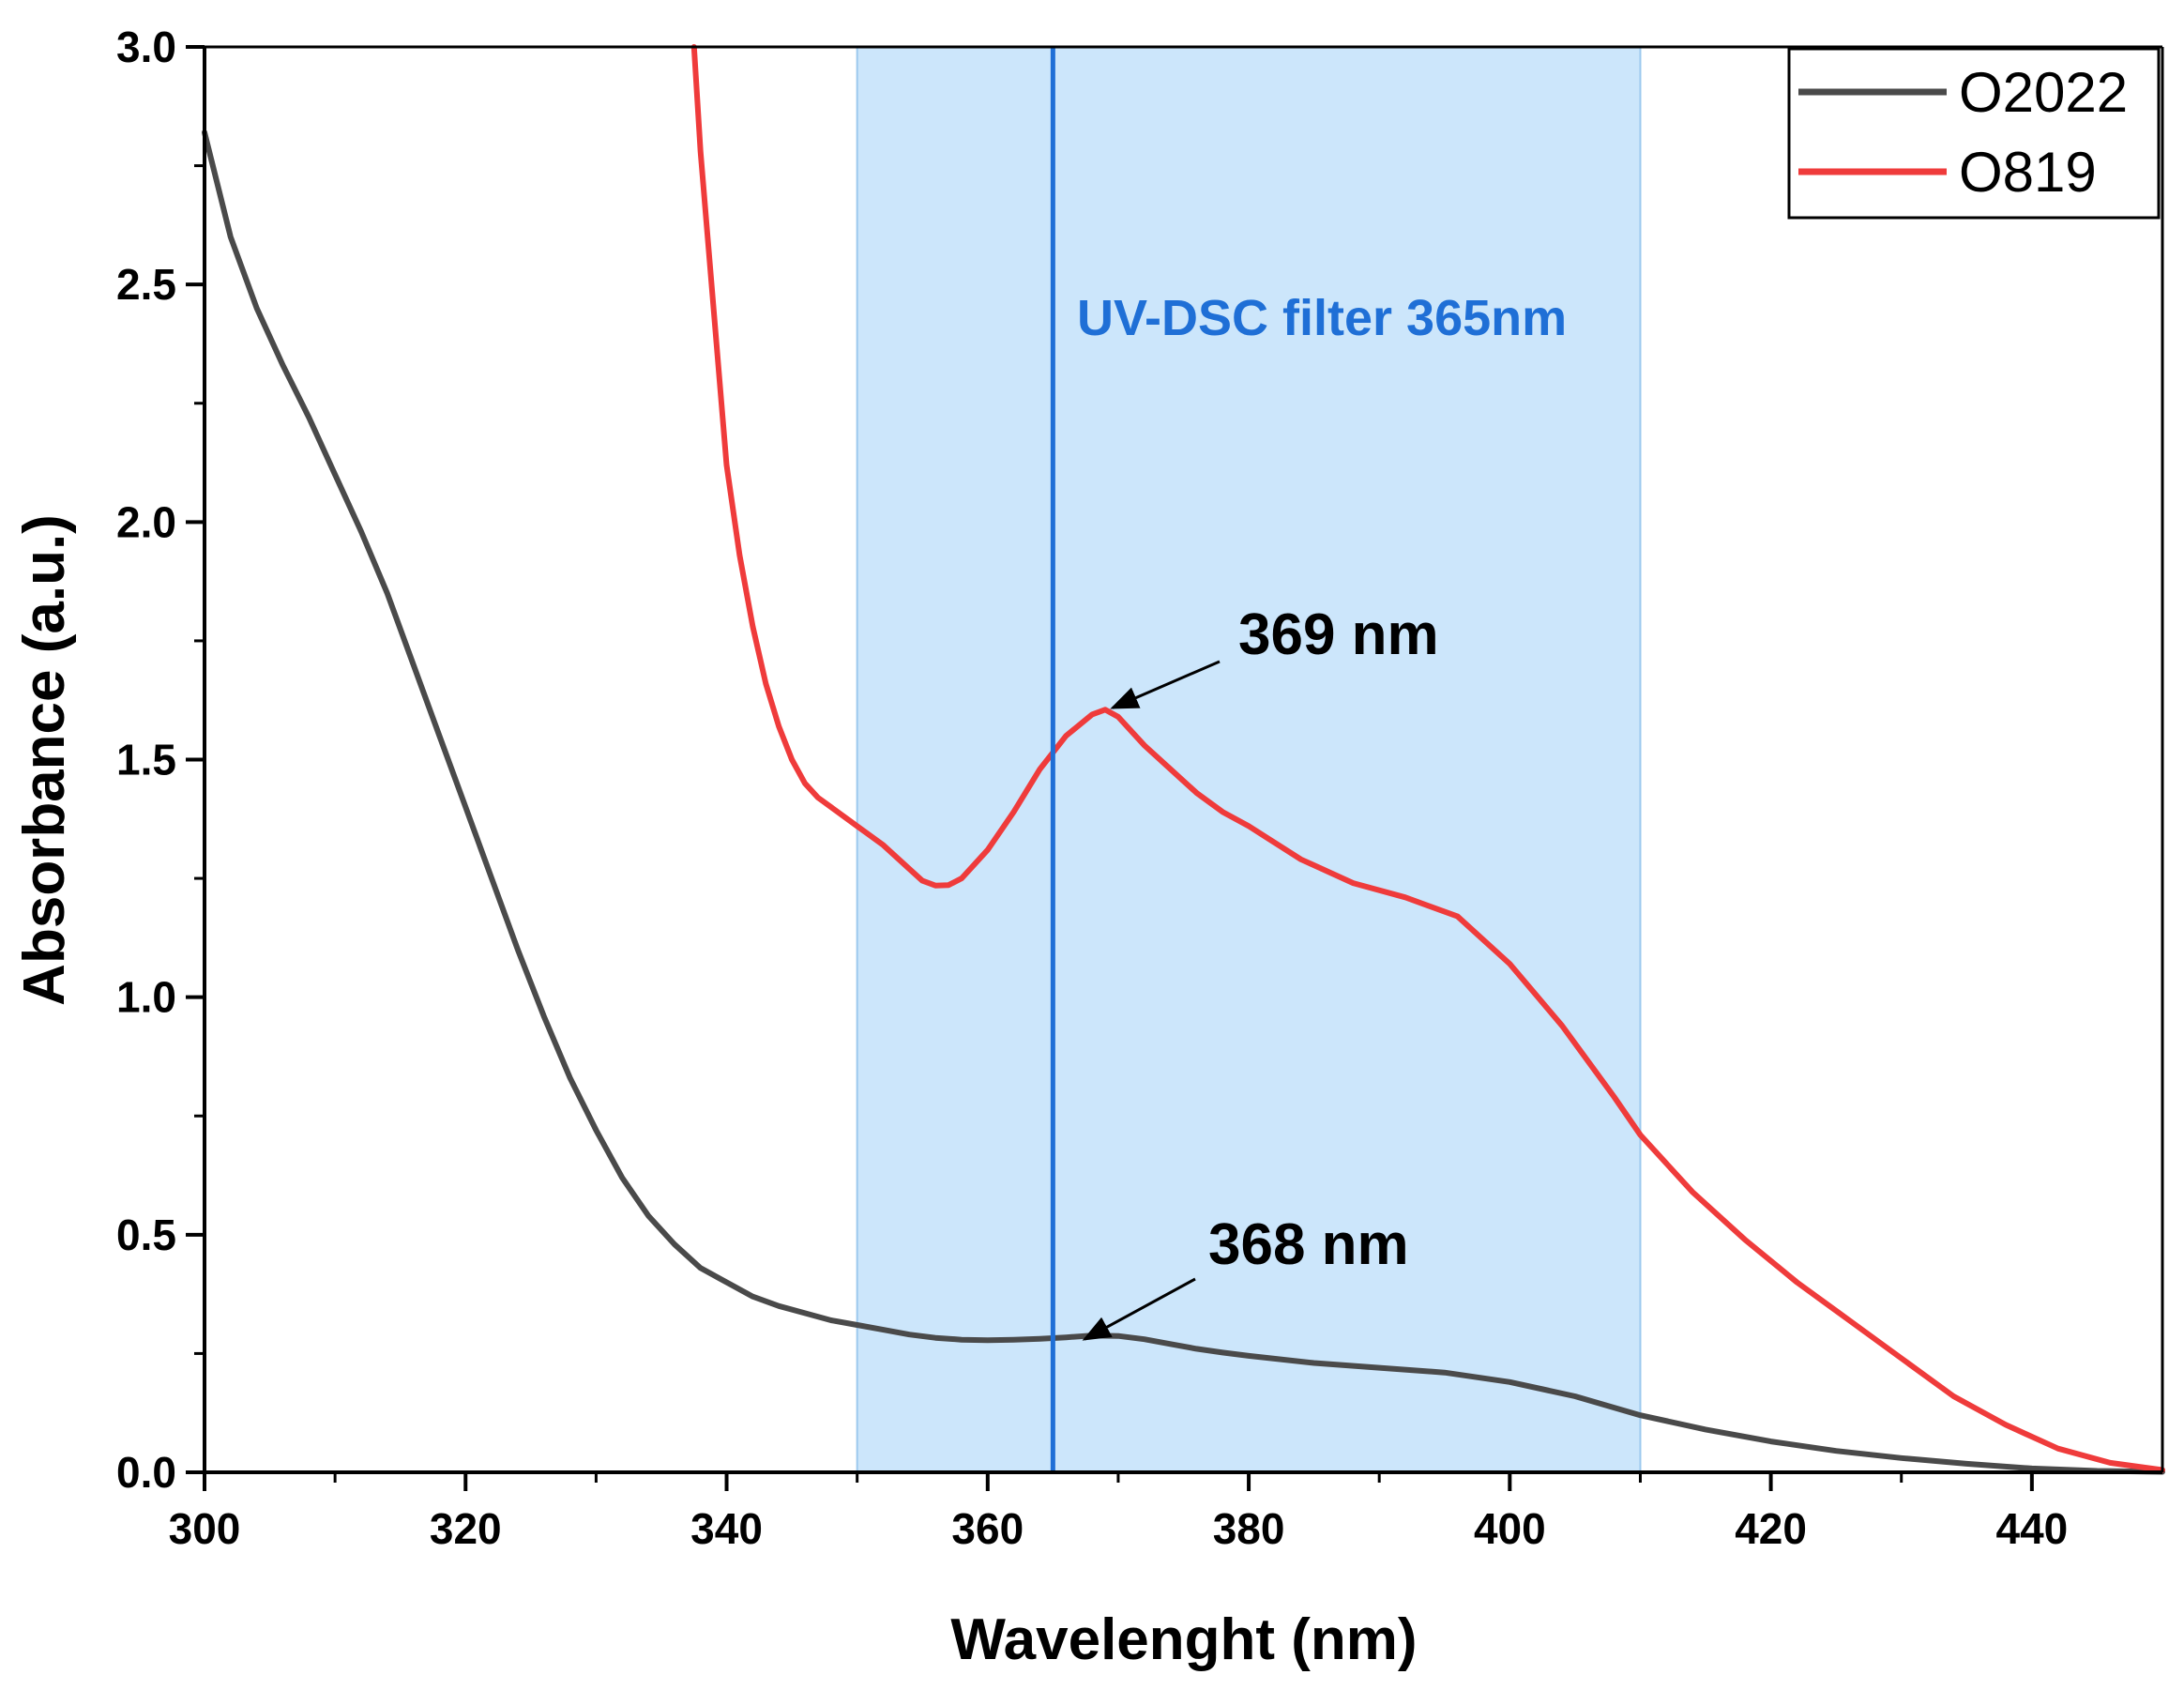 Image resolution: width=2184 pixels, height=1690 pixels. What do you see at coordinates (1308, 1245) in the screenshot?
I see `annotation-368nm-label: 368 nm` at bounding box center [1308, 1245].